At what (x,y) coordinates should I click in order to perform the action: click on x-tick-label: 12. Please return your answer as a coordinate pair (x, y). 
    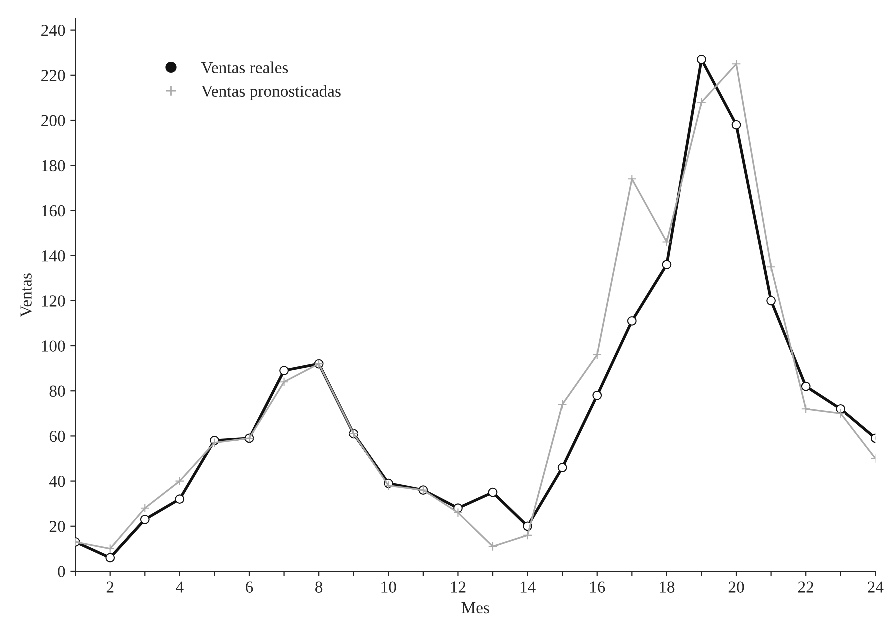
    Looking at the image, I should click on (458, 587).